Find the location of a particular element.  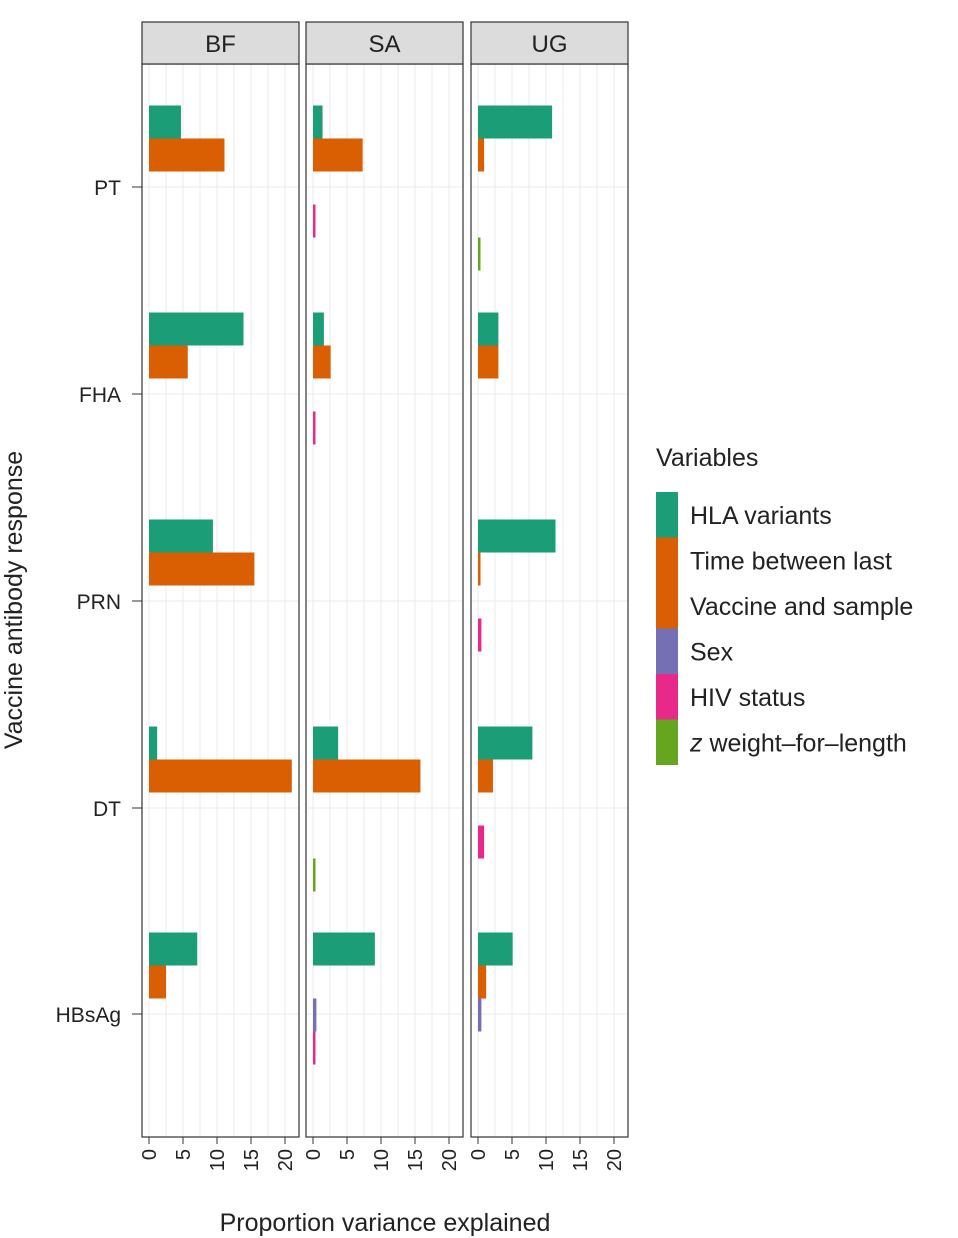

legend-item-sex: Sex is located at coordinates (695, 651).